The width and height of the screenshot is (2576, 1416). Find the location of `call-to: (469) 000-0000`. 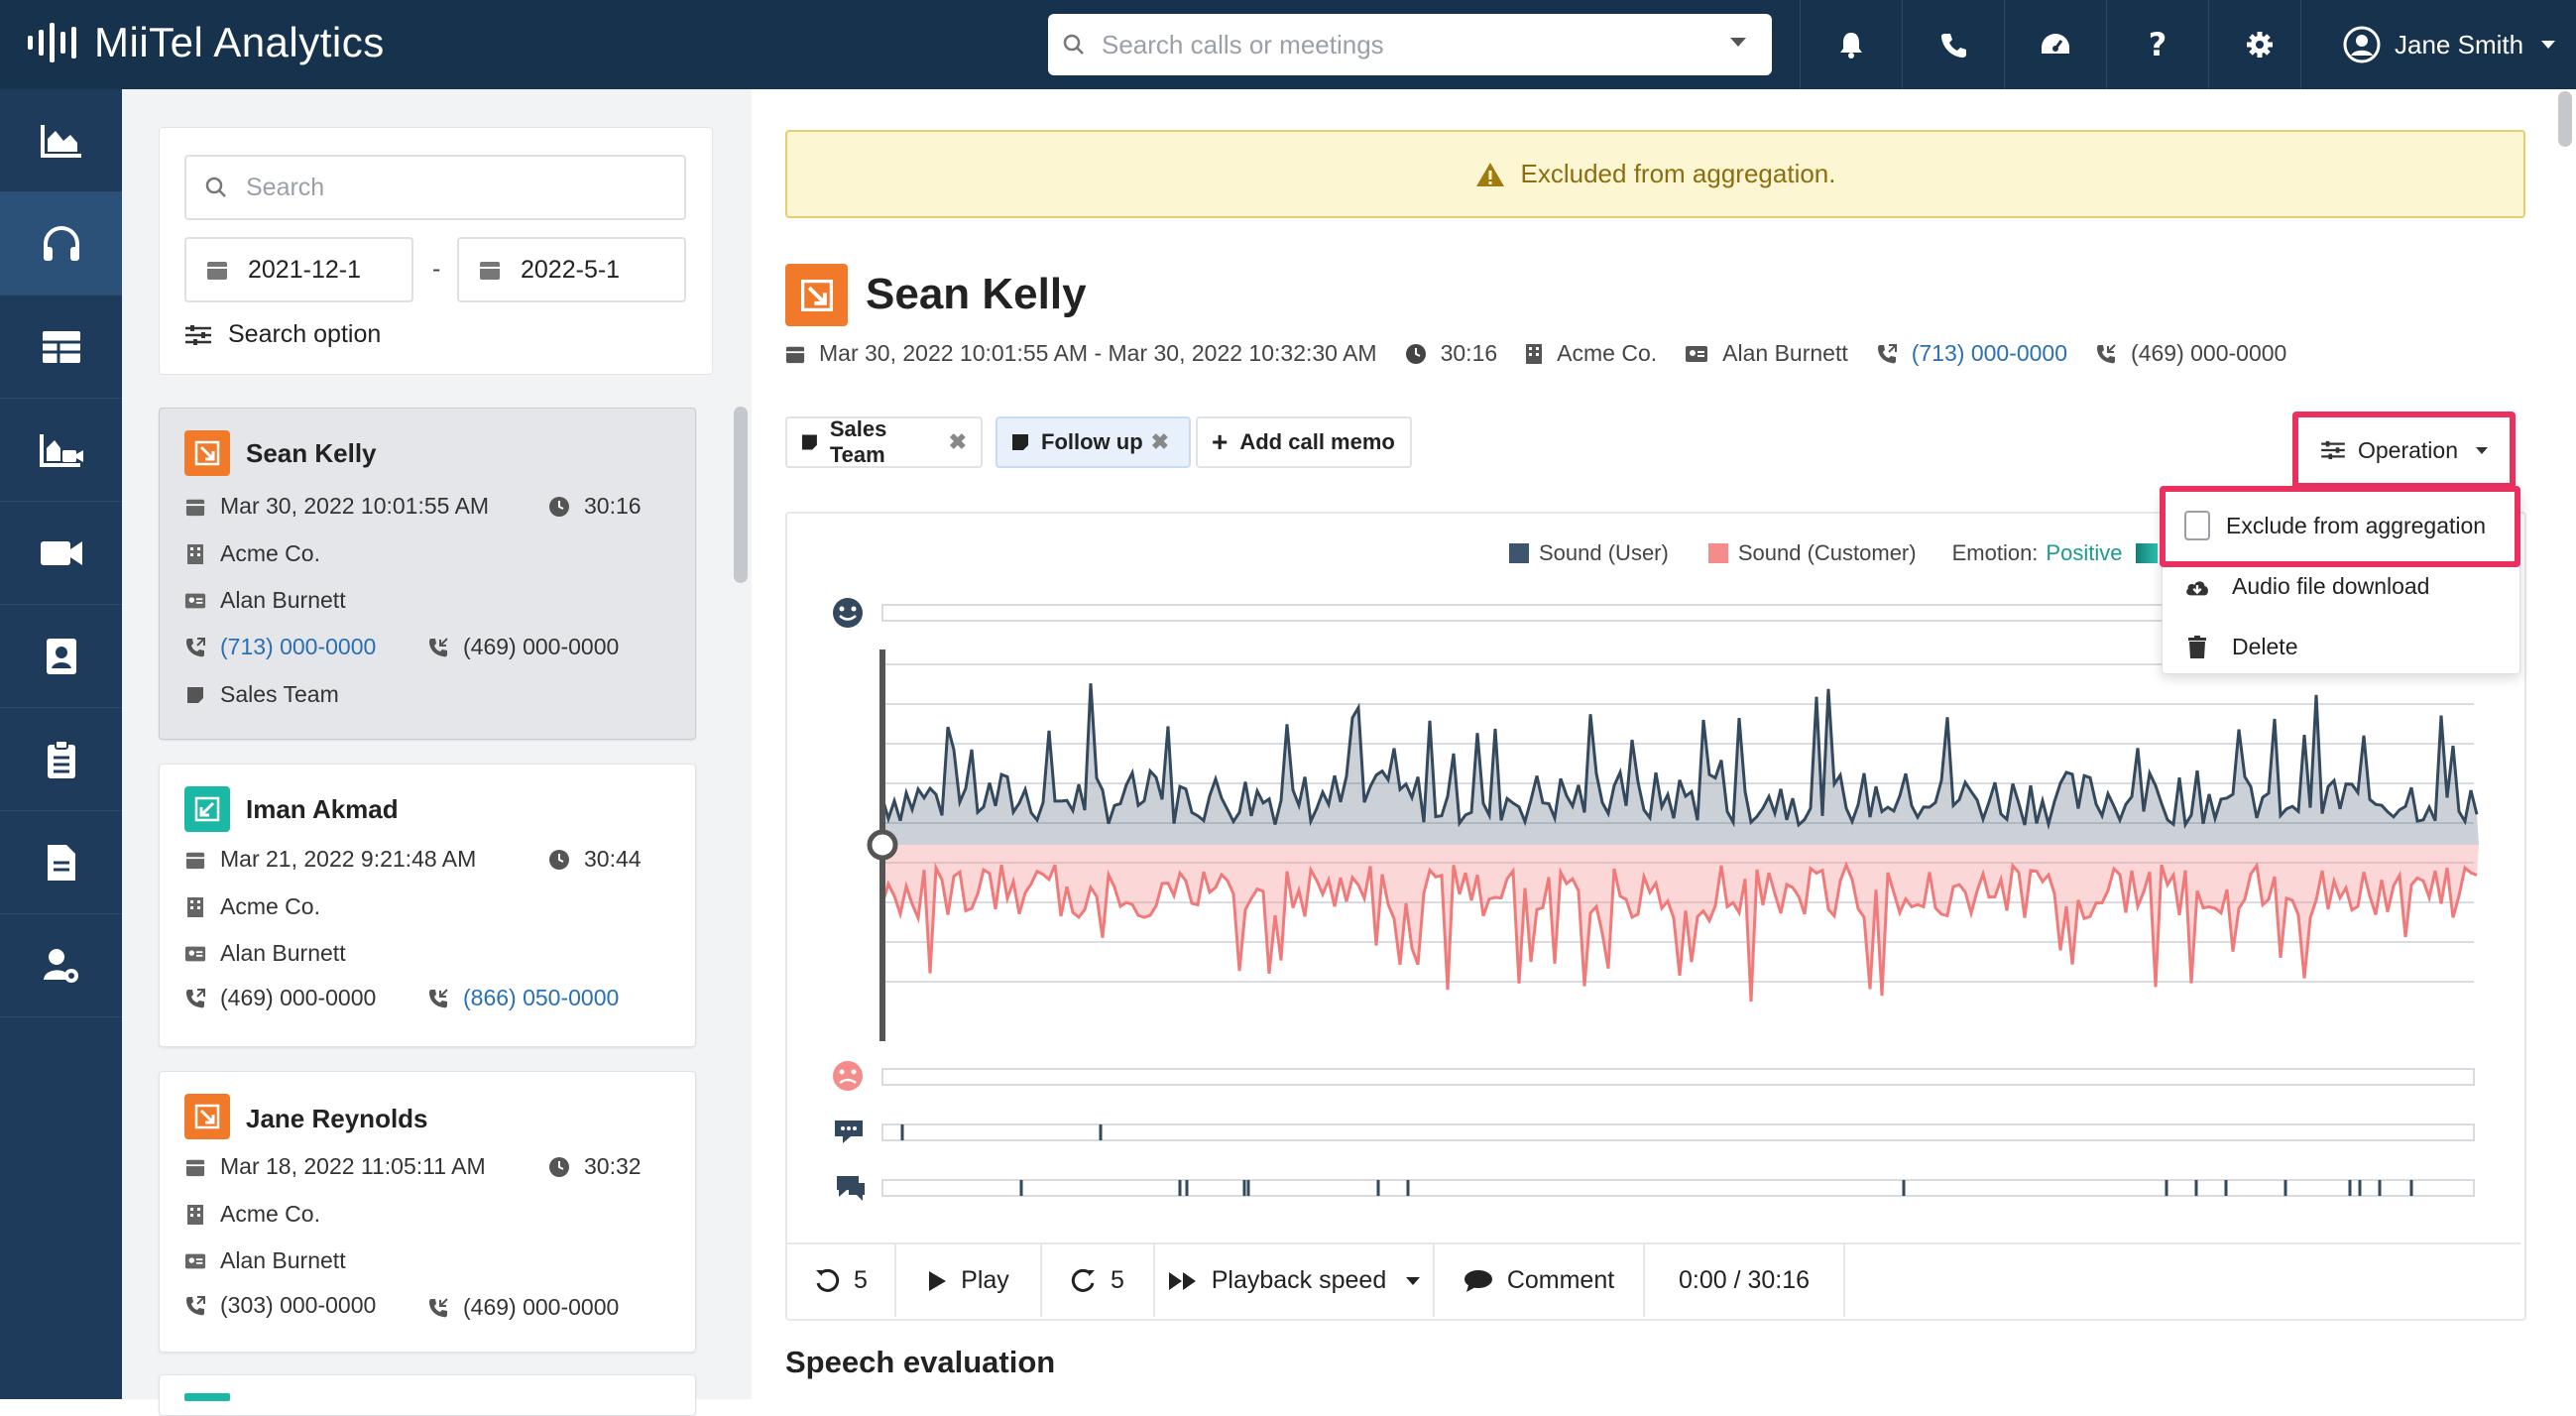

call-to: (469) 000-0000 is located at coordinates (523, 647).